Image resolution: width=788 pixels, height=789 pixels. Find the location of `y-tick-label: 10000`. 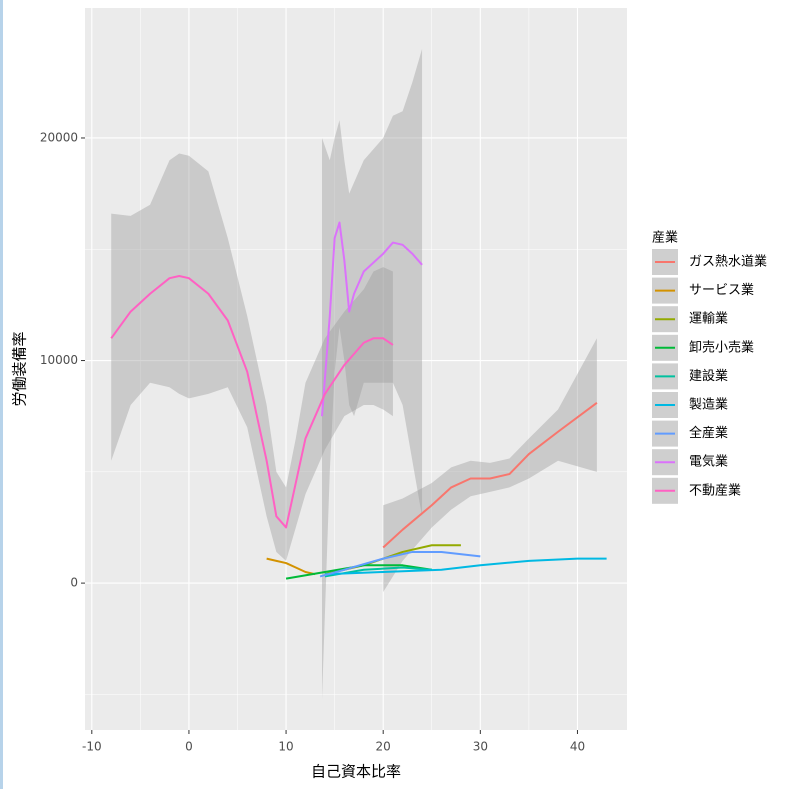

y-tick-label: 10000 is located at coordinates (59, 360).